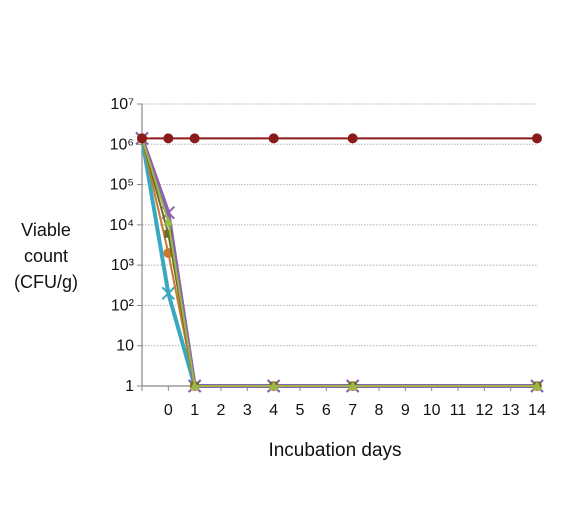 The width and height of the screenshot is (563, 518). I want to click on y-tick-label: 10³, so click(123, 265).